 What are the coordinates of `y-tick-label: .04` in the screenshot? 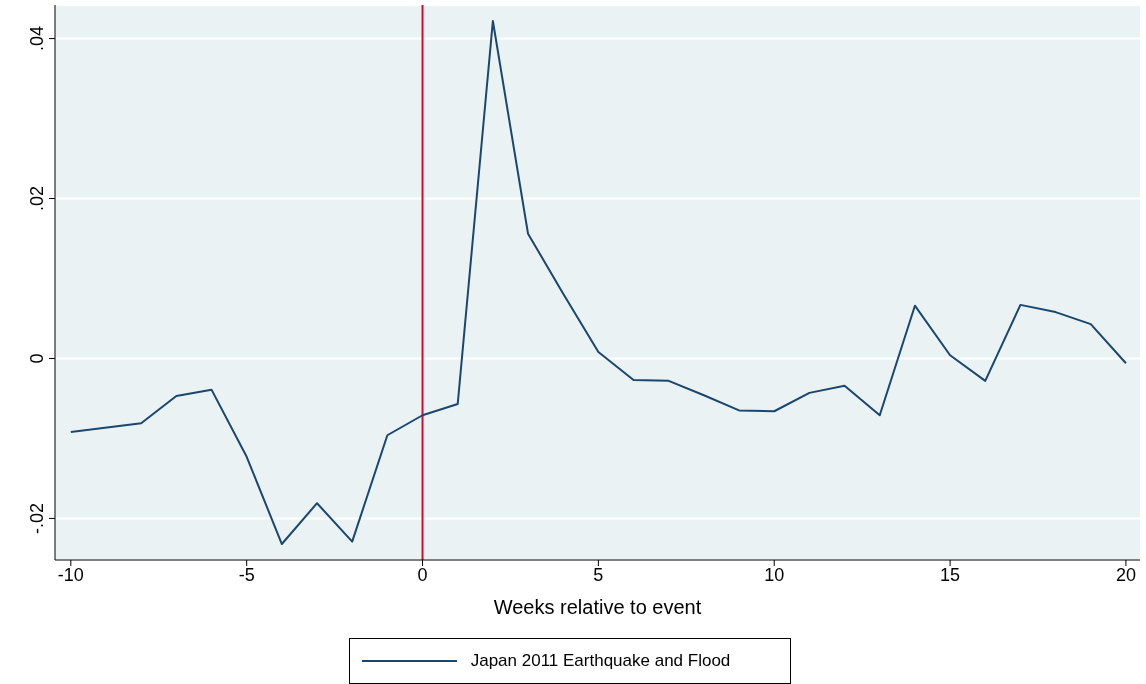 It's located at (37, 39).